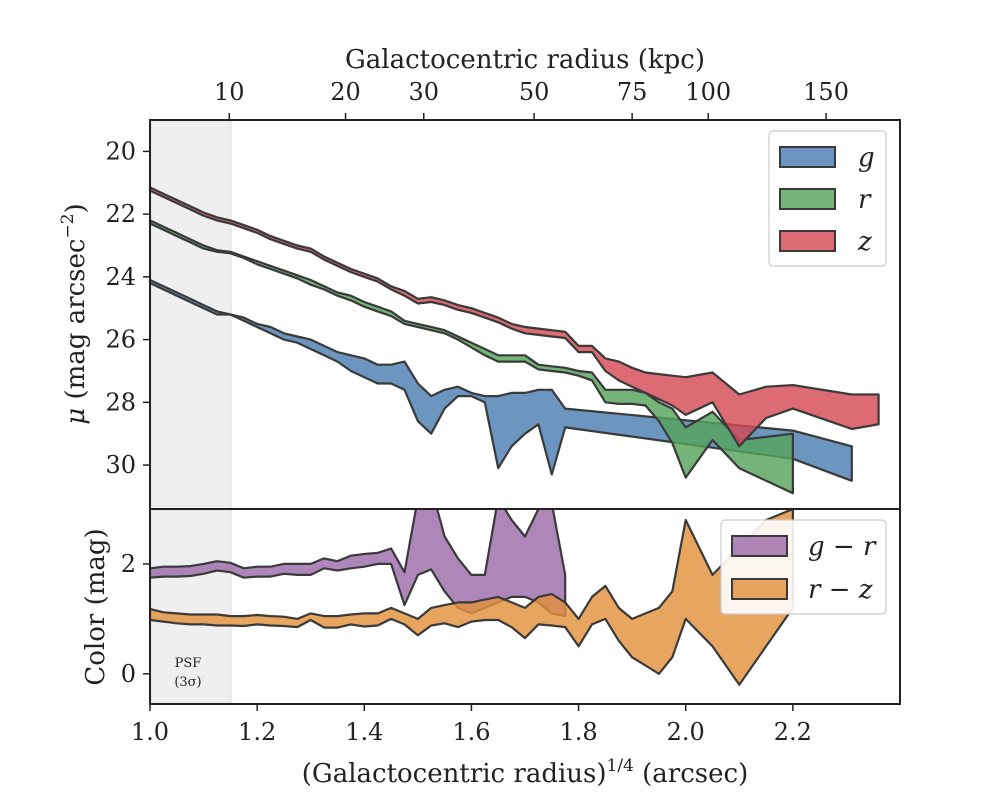 The width and height of the screenshot is (1000, 800). Describe the element at coordinates (866, 158) in the screenshot. I see `legend-label-g: g` at that location.